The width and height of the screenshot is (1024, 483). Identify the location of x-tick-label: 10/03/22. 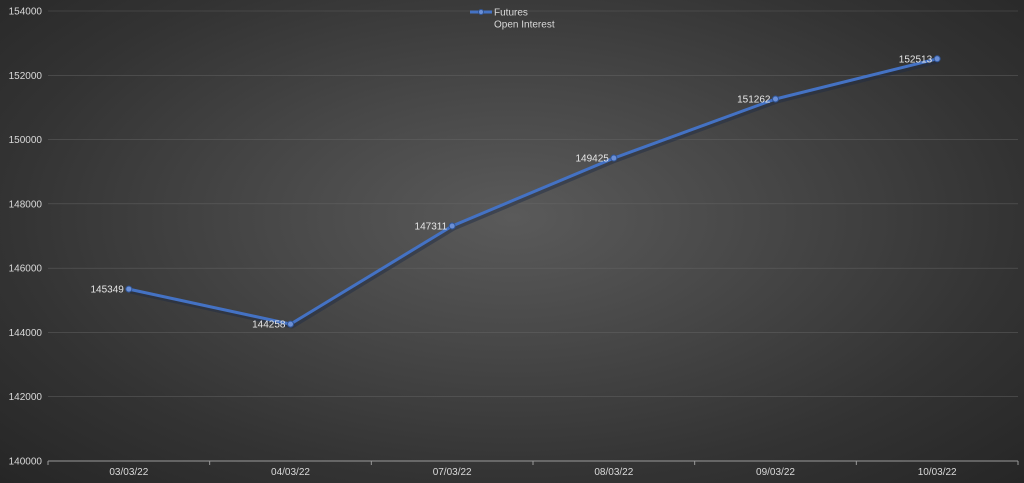
(937, 472).